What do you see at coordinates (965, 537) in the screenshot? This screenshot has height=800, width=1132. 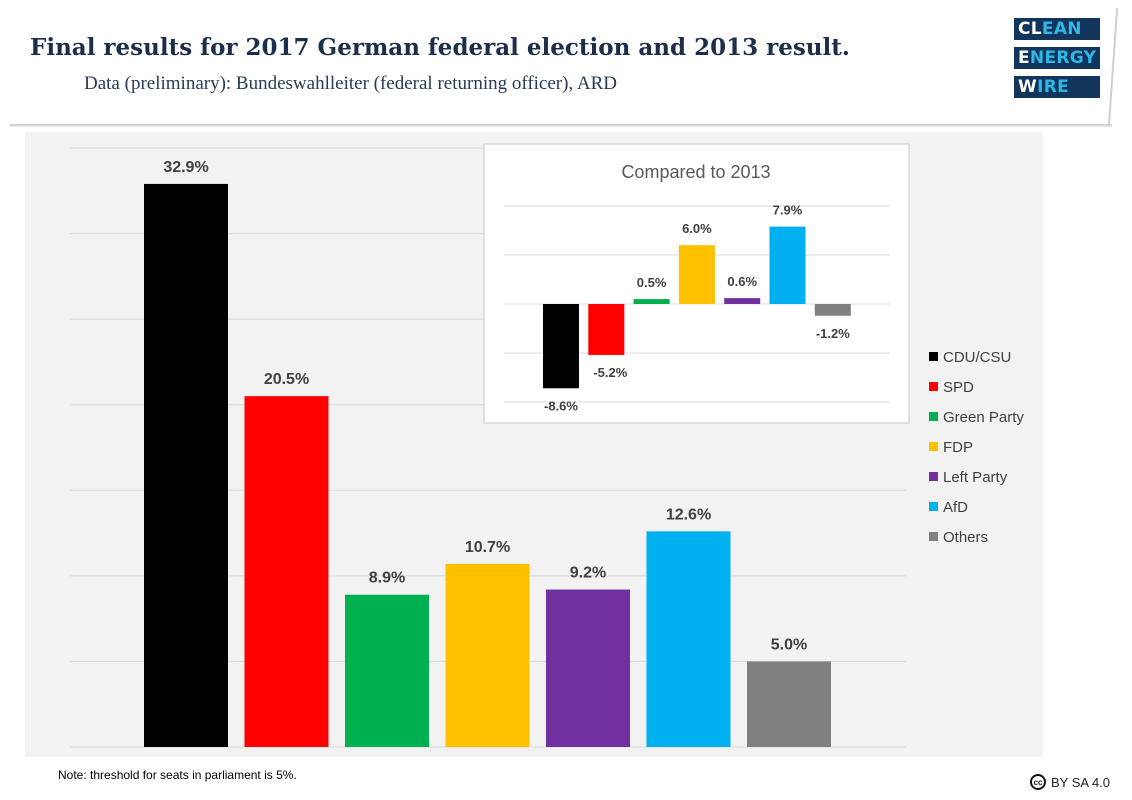 I see `legend-label: Others` at bounding box center [965, 537].